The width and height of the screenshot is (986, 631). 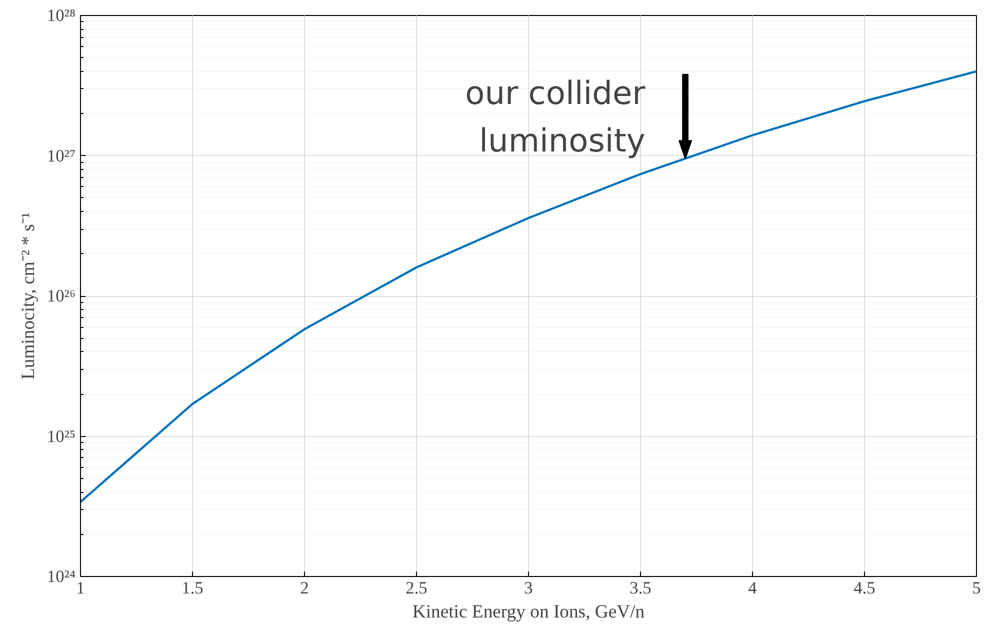 I want to click on x-tick-label: 2, so click(x=304, y=588).